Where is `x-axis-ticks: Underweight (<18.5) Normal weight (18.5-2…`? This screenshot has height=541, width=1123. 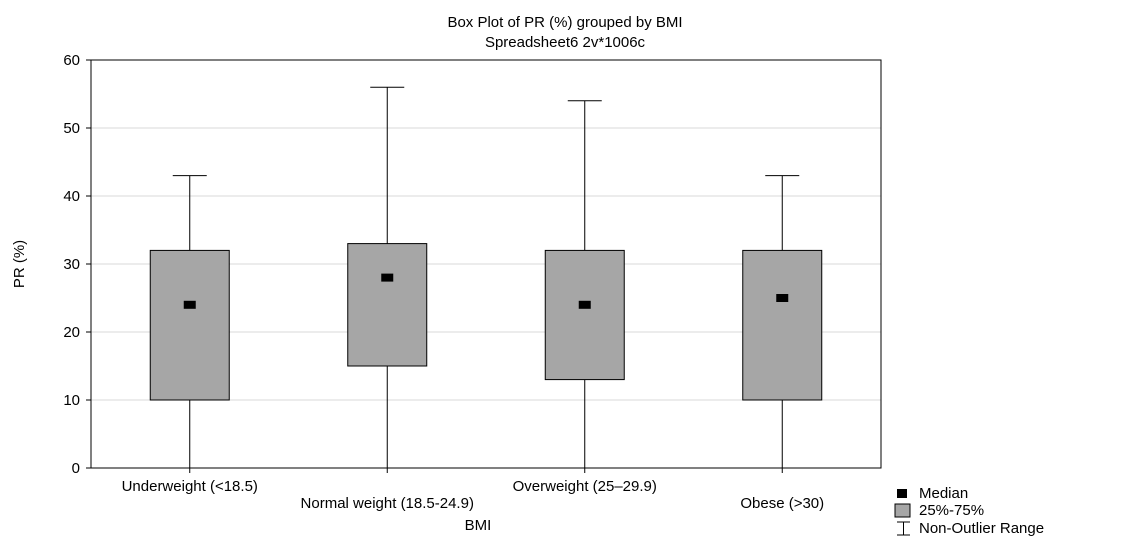 x-axis-ticks: Underweight (<18.5) Normal weight (18.5-2… is located at coordinates (473, 490).